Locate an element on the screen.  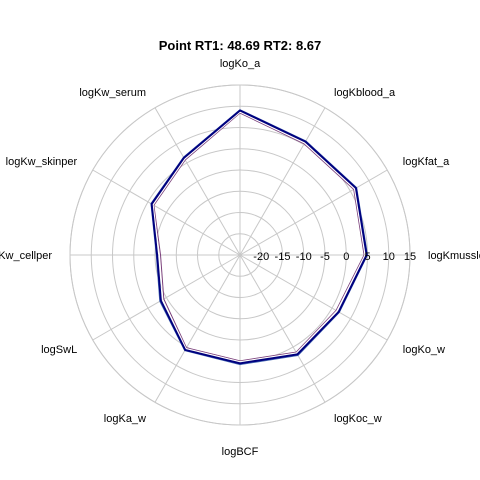
axis-label-logKfat_a: logKfat_a is located at coordinates (426, 162).